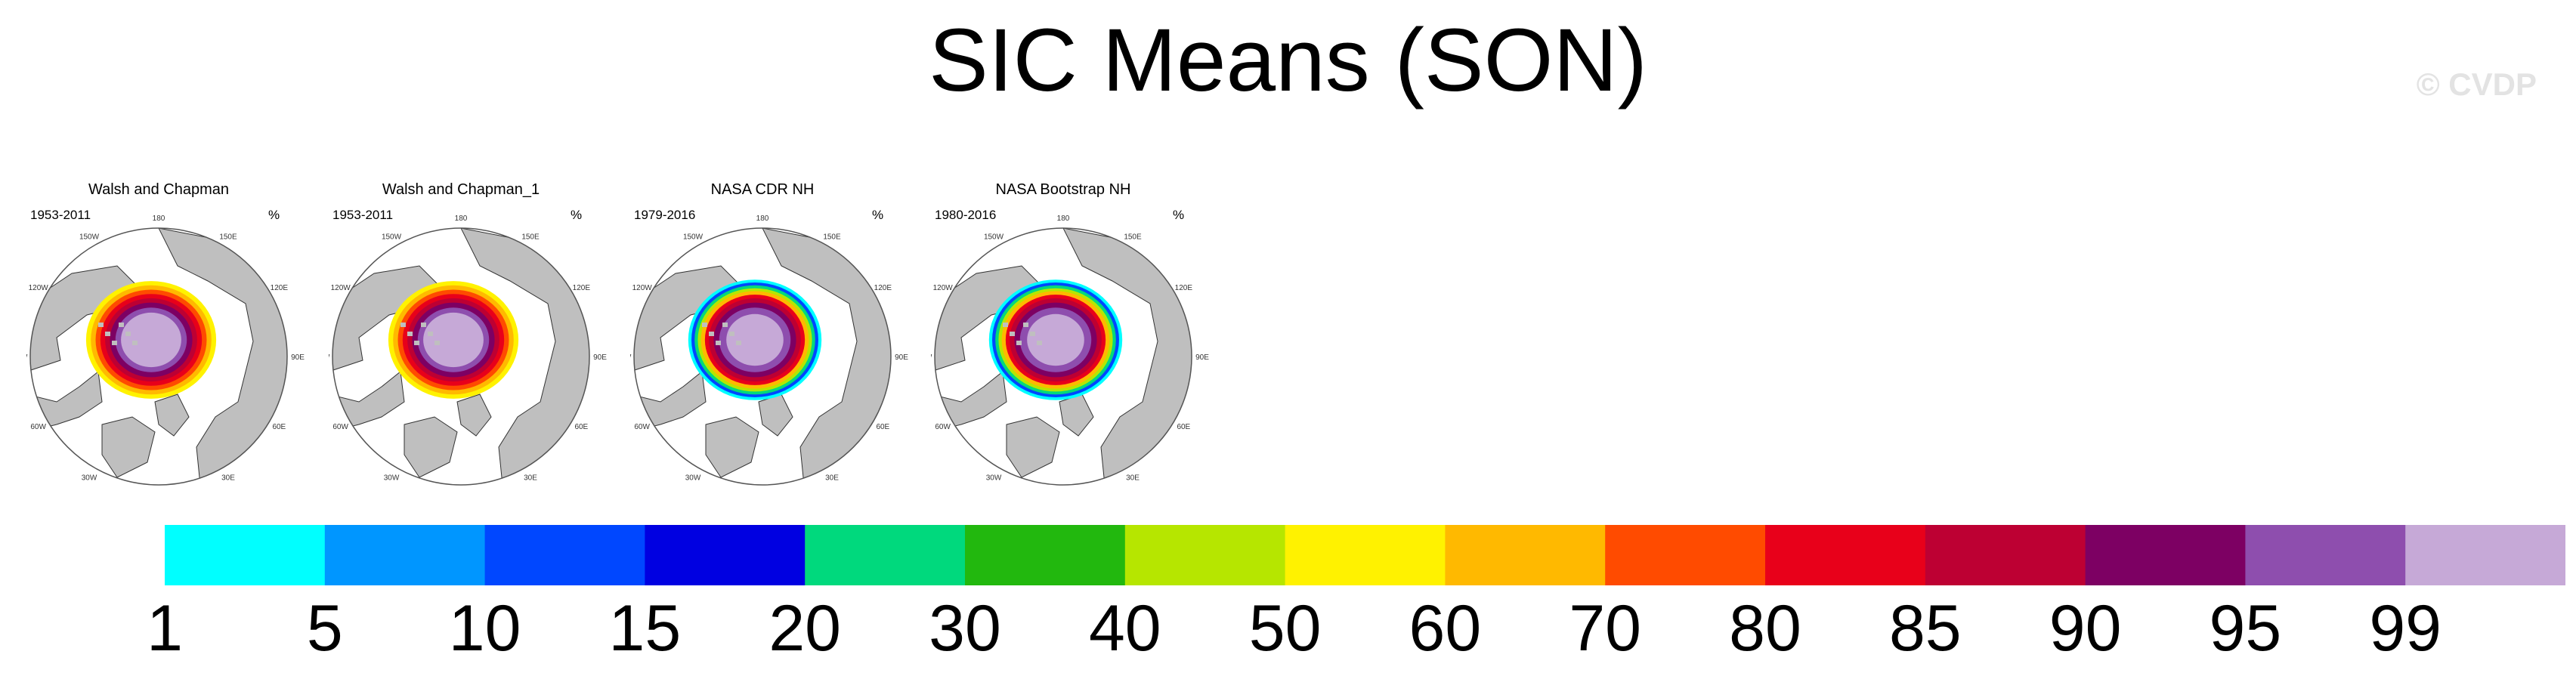 The height and width of the screenshot is (676, 2576). I want to click on colorbar-tick-label: 95, so click(2245, 628).